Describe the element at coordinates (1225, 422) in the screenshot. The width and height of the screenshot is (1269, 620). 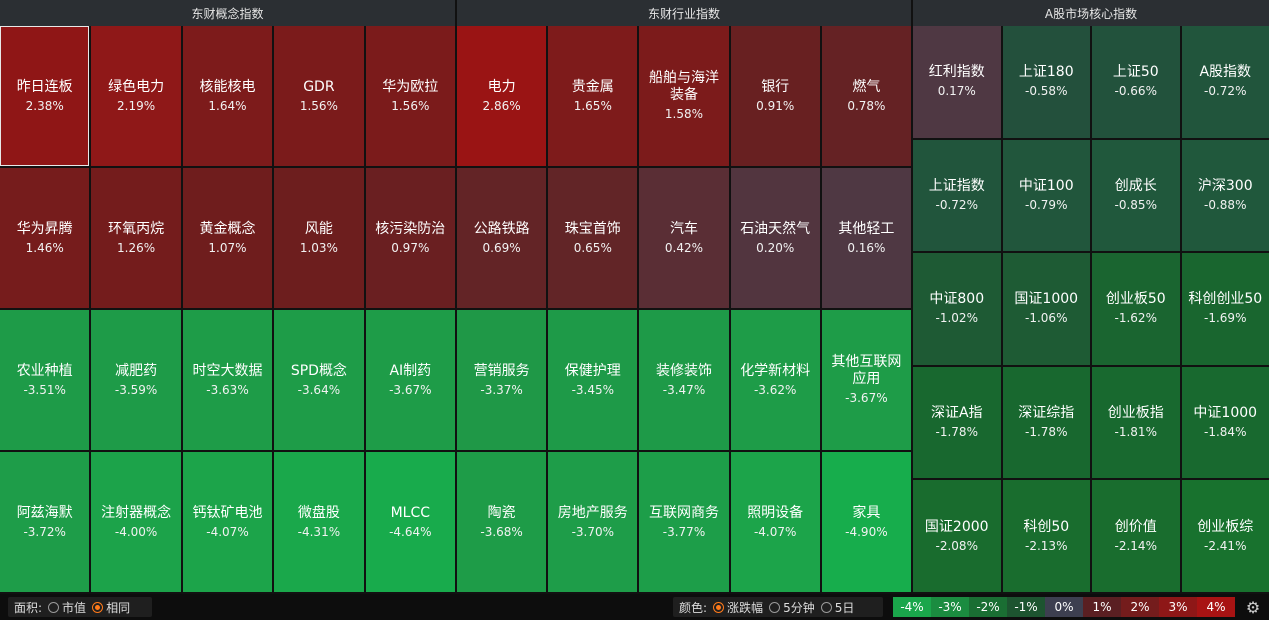
I see `treemap-tile: 中证1000 -1.84%` at that location.